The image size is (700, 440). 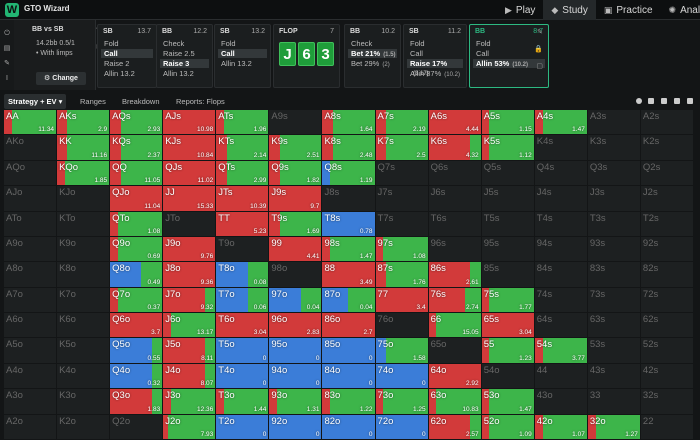 What do you see at coordinates (242, 401) in the screenshot?
I see `hand-cell: T3o 1.44` at bounding box center [242, 401].